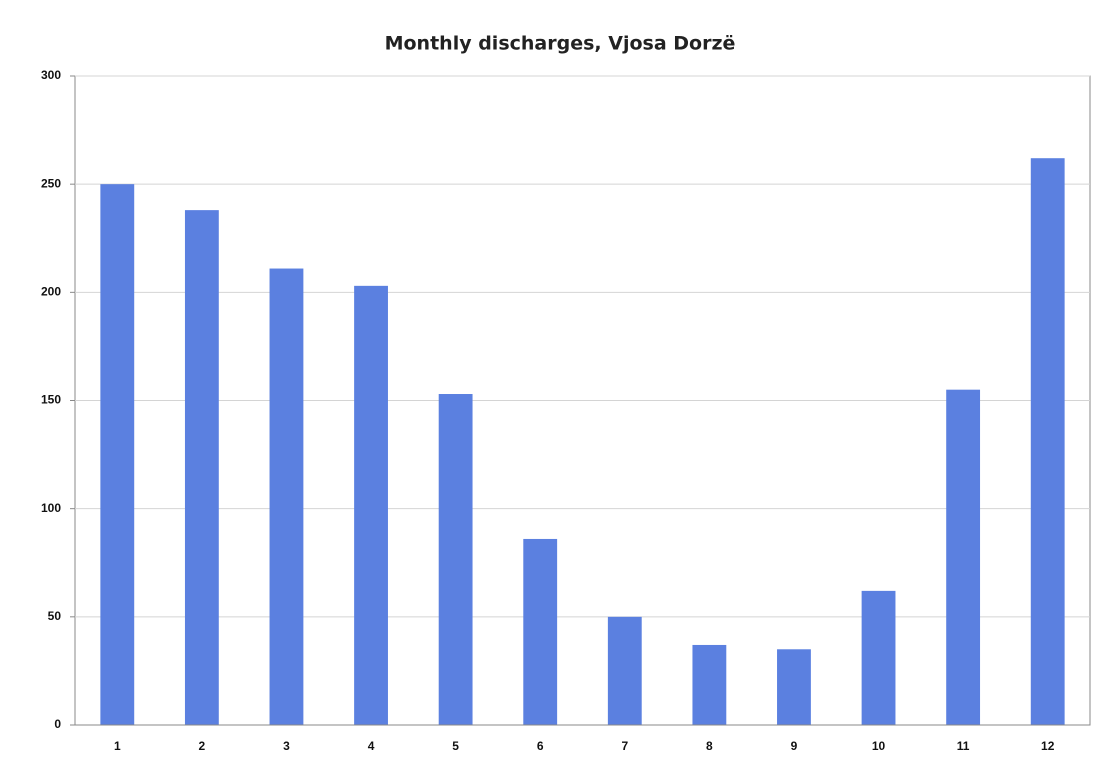 The width and height of the screenshot is (1098, 772). What do you see at coordinates (57, 724) in the screenshot?
I see `y-tick-label: 0` at bounding box center [57, 724].